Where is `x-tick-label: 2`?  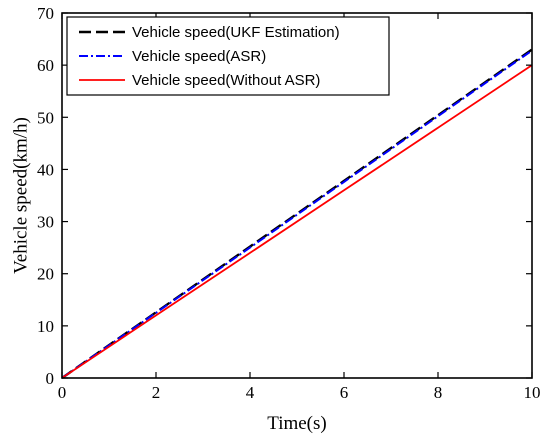 x-tick-label: 2 is located at coordinates (156, 392).